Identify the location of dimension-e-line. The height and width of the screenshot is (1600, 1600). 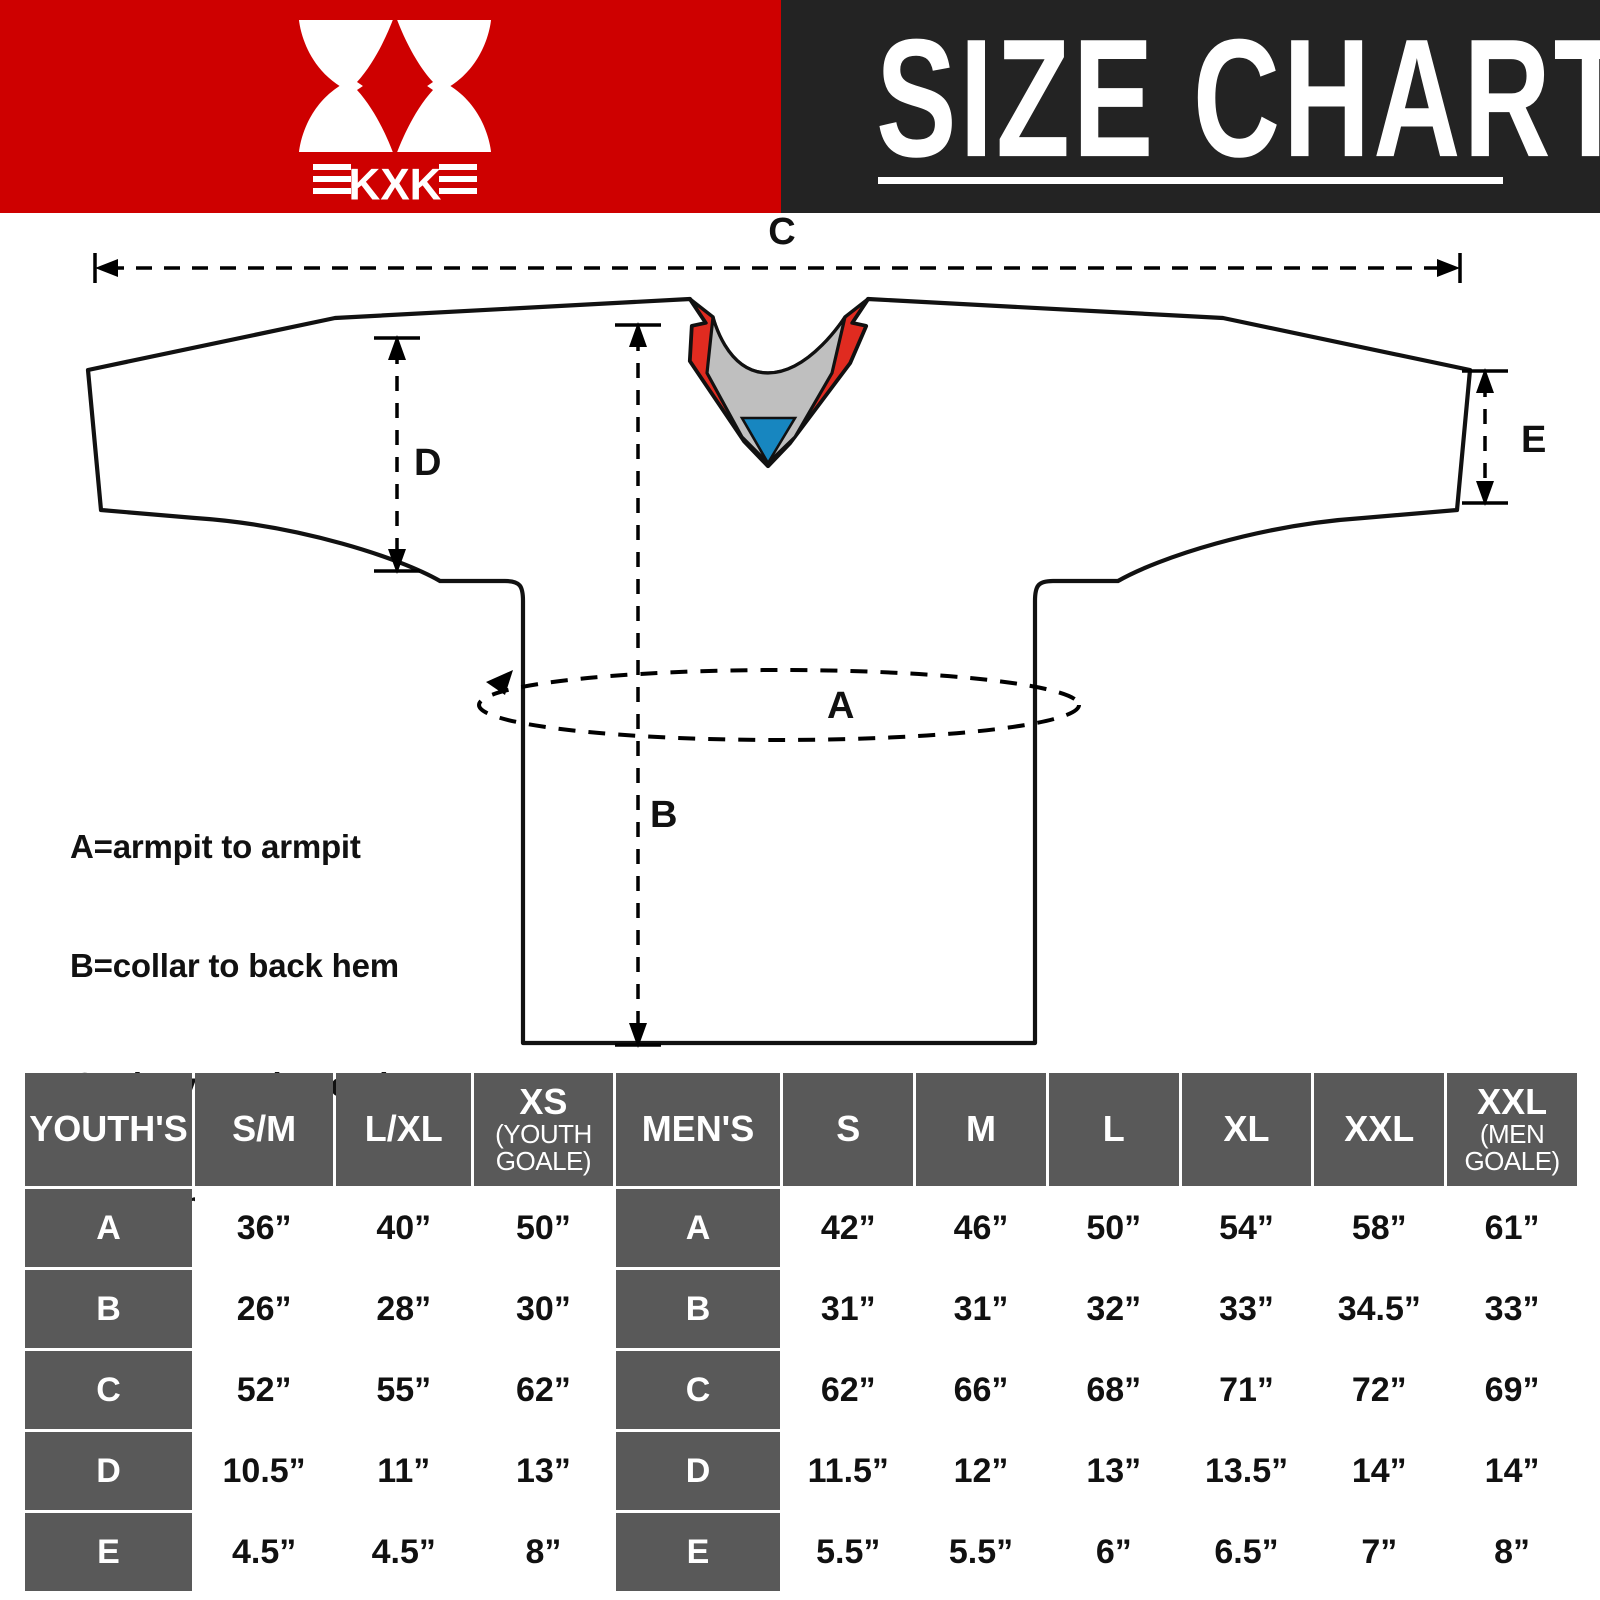
(1485, 437).